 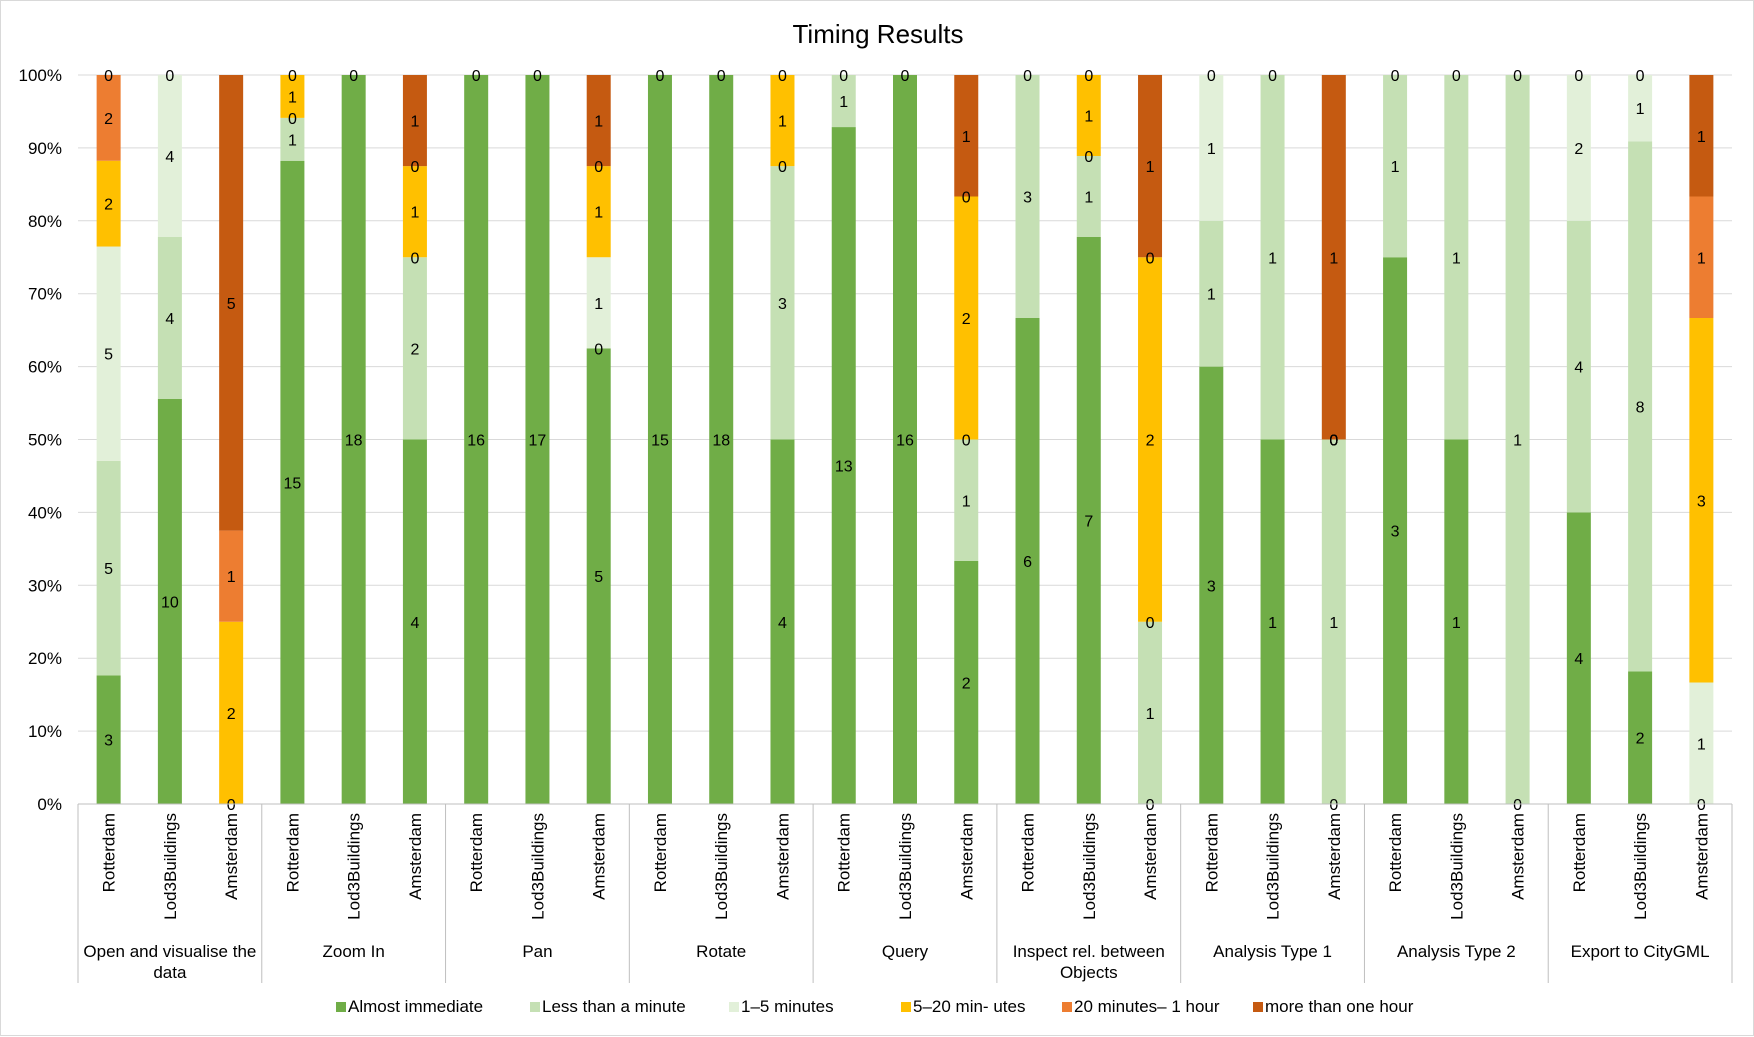 What do you see at coordinates (45, 440) in the screenshot?
I see `y-tick-label: 50%` at bounding box center [45, 440].